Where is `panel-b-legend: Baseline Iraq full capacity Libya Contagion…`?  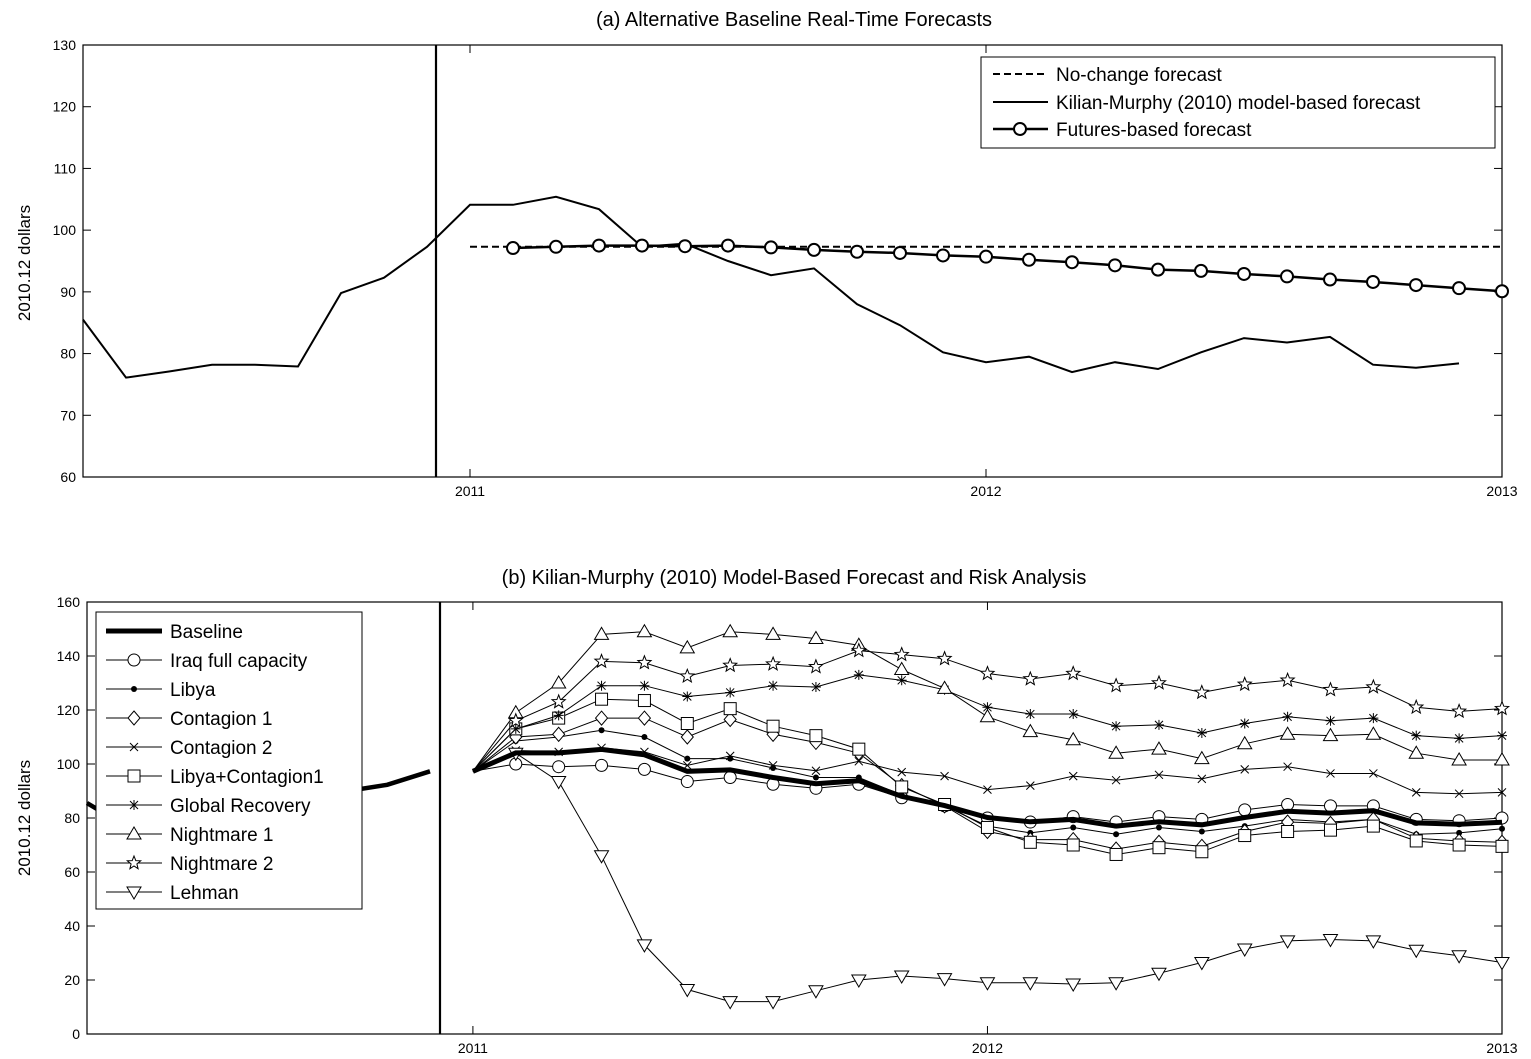 panel-b-legend: Baseline Iraq full capacity Libya Contagion… is located at coordinates (229, 760).